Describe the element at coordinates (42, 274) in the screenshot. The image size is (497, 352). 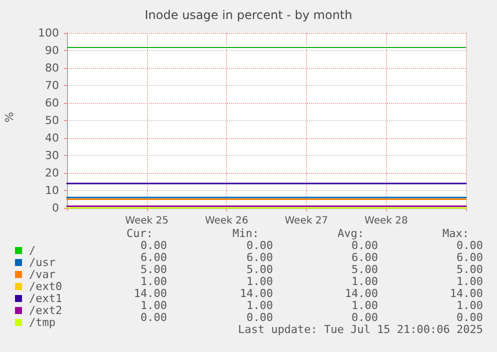
I see `legend-label: /var` at that location.